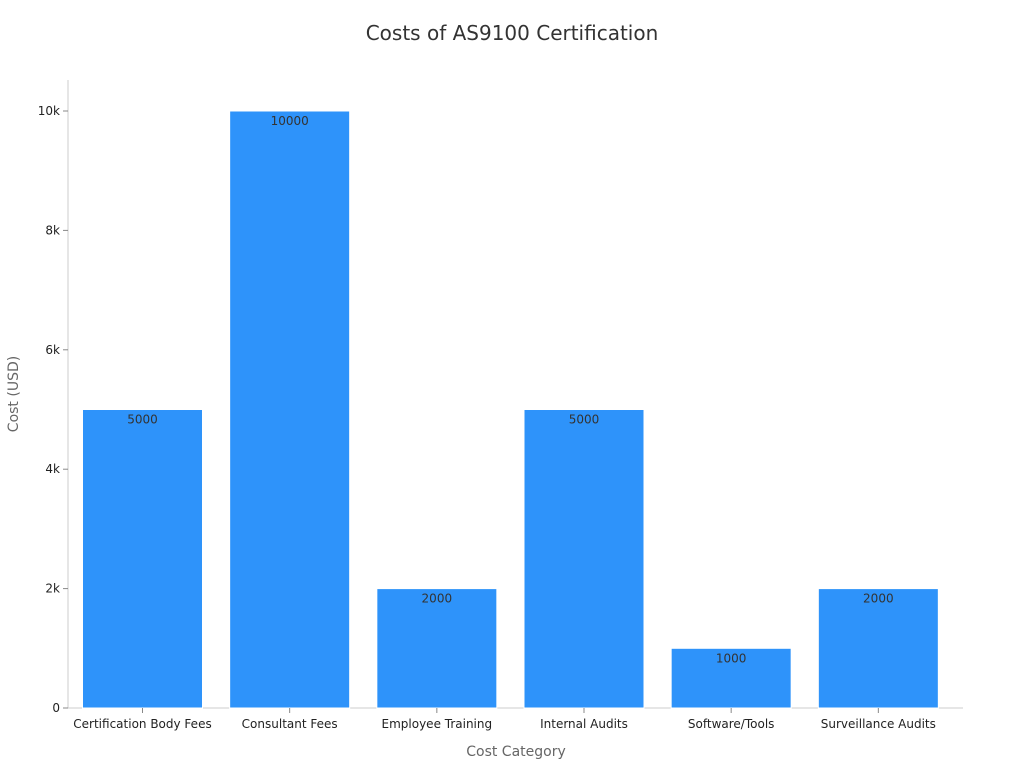 Image resolution: width=1024 pixels, height=772 pixels. I want to click on y-tick-label: 6k, so click(52, 350).